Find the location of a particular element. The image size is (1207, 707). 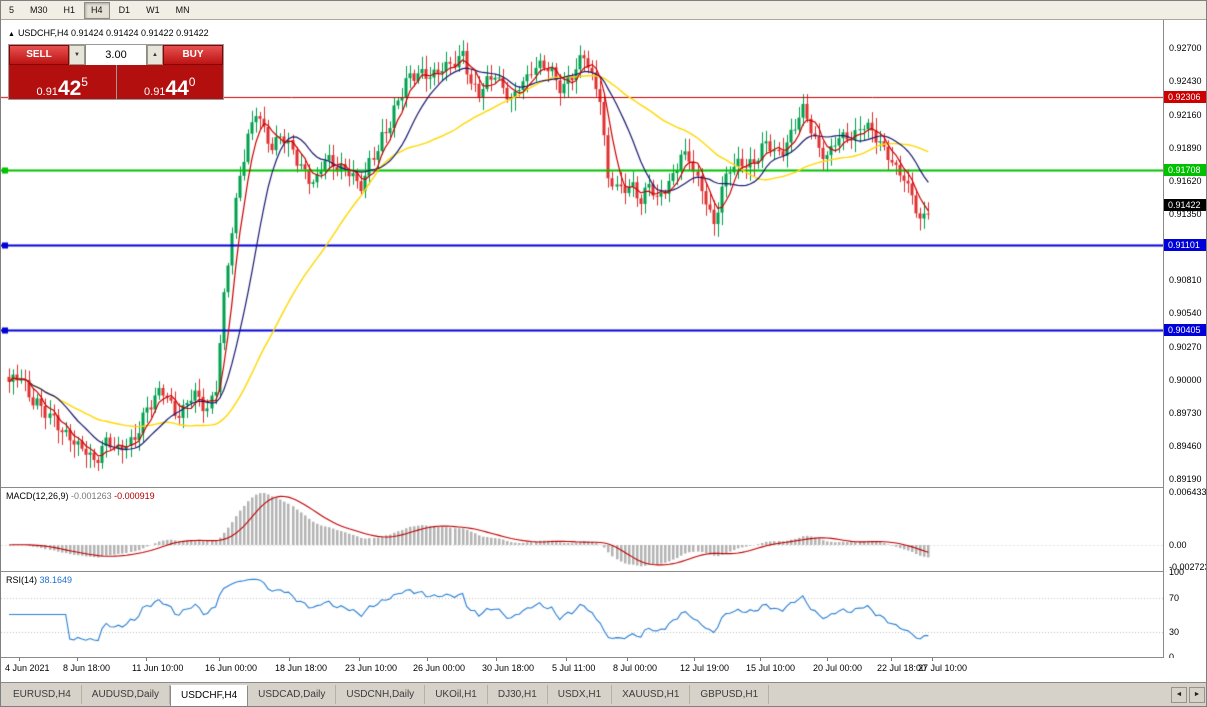

time-label: 26 Jun 00:00 is located at coordinates (439, 668).